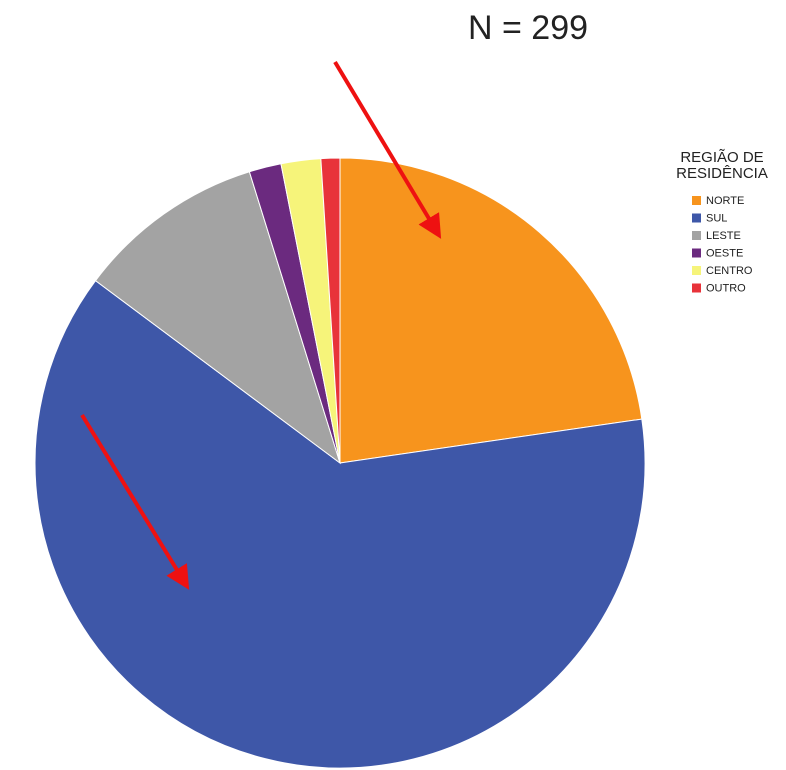 Image resolution: width=786 pixels, height=770 pixels. What do you see at coordinates (726, 288) in the screenshot?
I see `legend-label: OUTRO` at bounding box center [726, 288].